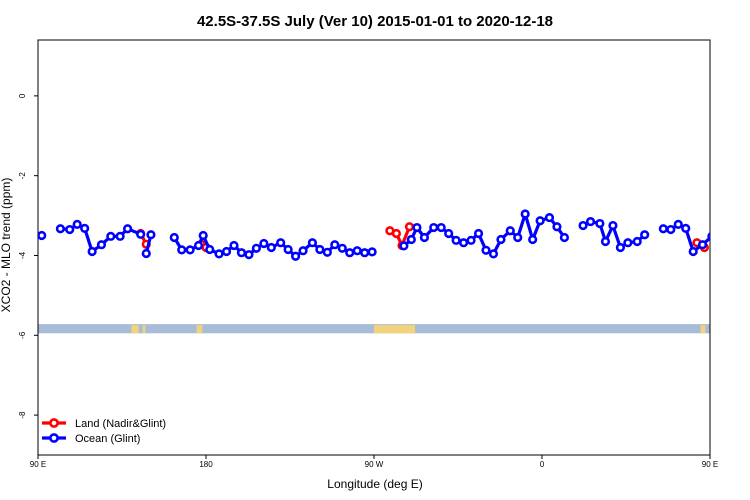 The height and width of the screenshot is (500, 750). Describe the element at coordinates (107, 439) in the screenshot. I see `legend-ocean-label: Ocean (Glint)` at that location.